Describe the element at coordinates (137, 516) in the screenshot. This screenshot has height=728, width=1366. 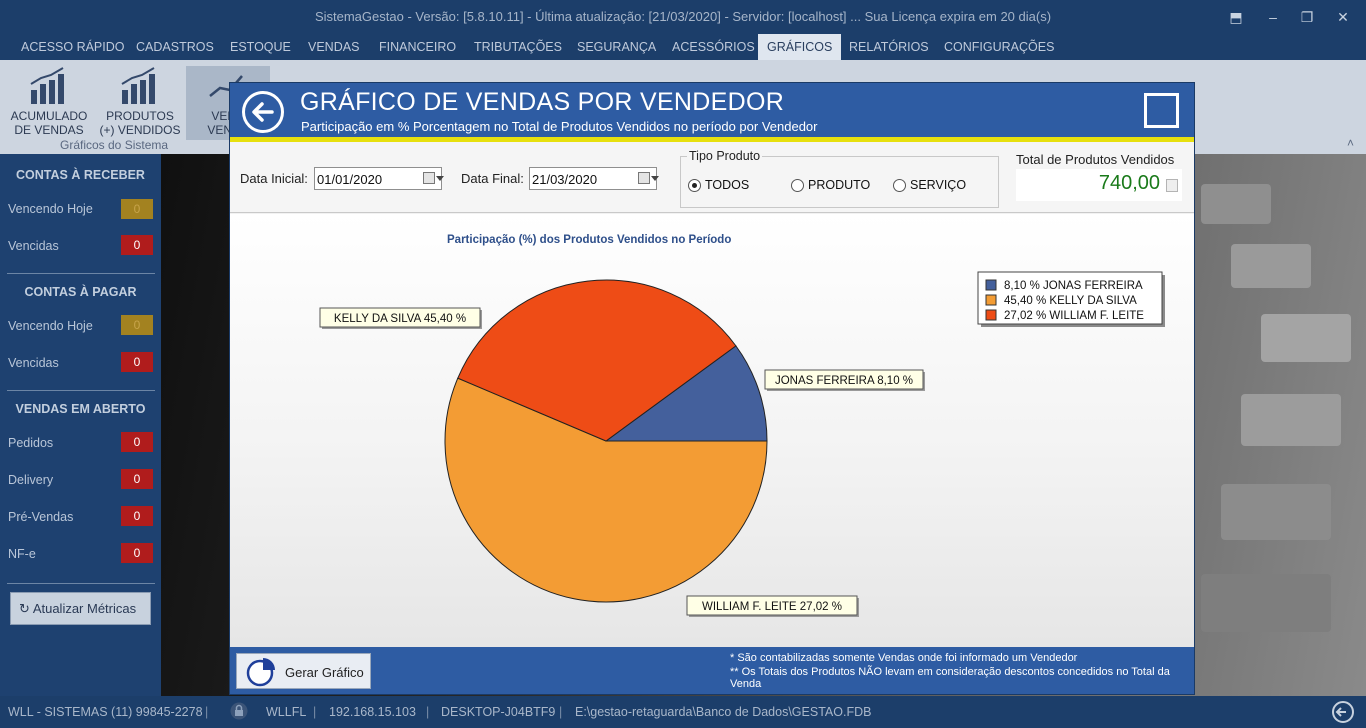
I see `pre-vendas-badge: 0` at that location.